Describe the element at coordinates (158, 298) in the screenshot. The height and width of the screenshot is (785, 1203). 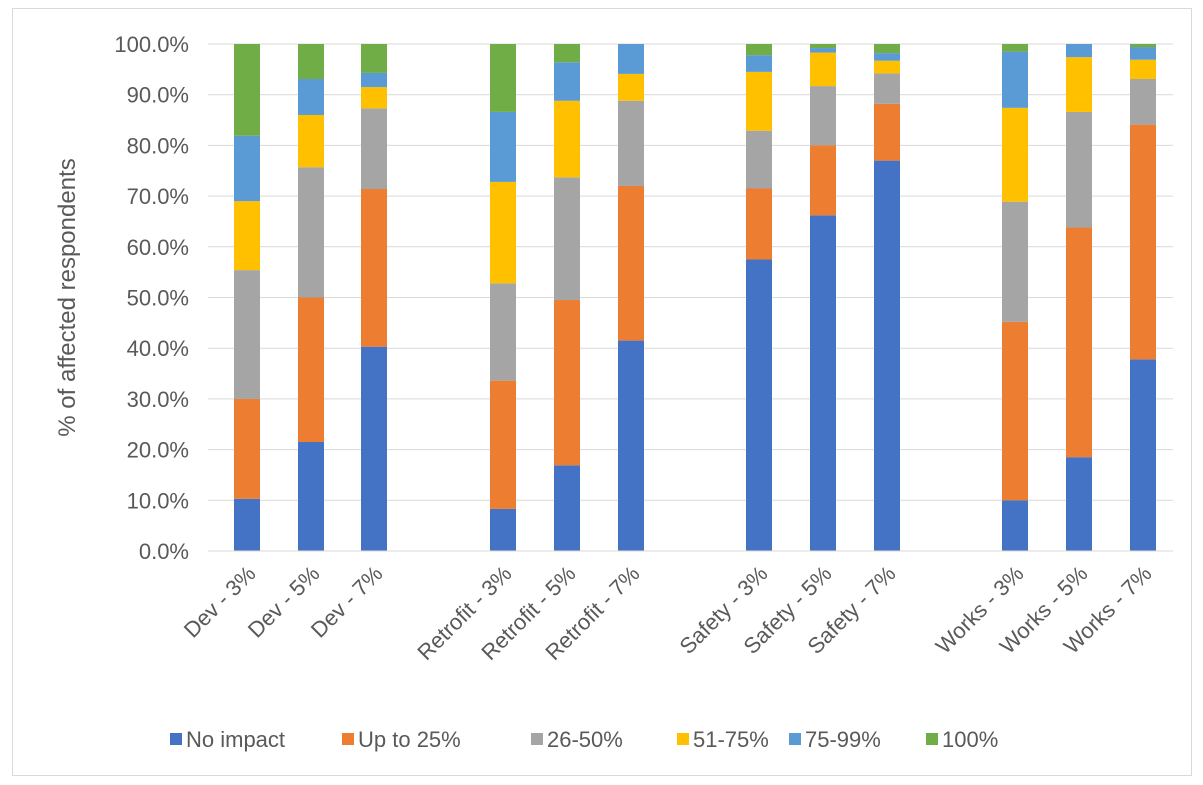
I see `y-tick-label: 50.0%` at that location.